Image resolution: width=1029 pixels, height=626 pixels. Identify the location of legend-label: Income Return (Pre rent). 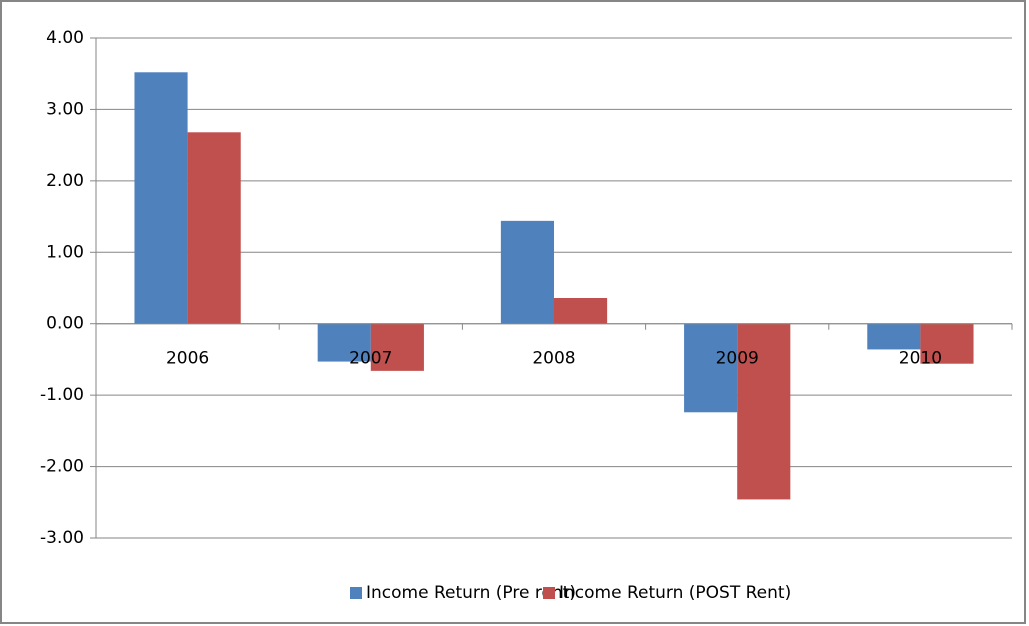
(471, 593).